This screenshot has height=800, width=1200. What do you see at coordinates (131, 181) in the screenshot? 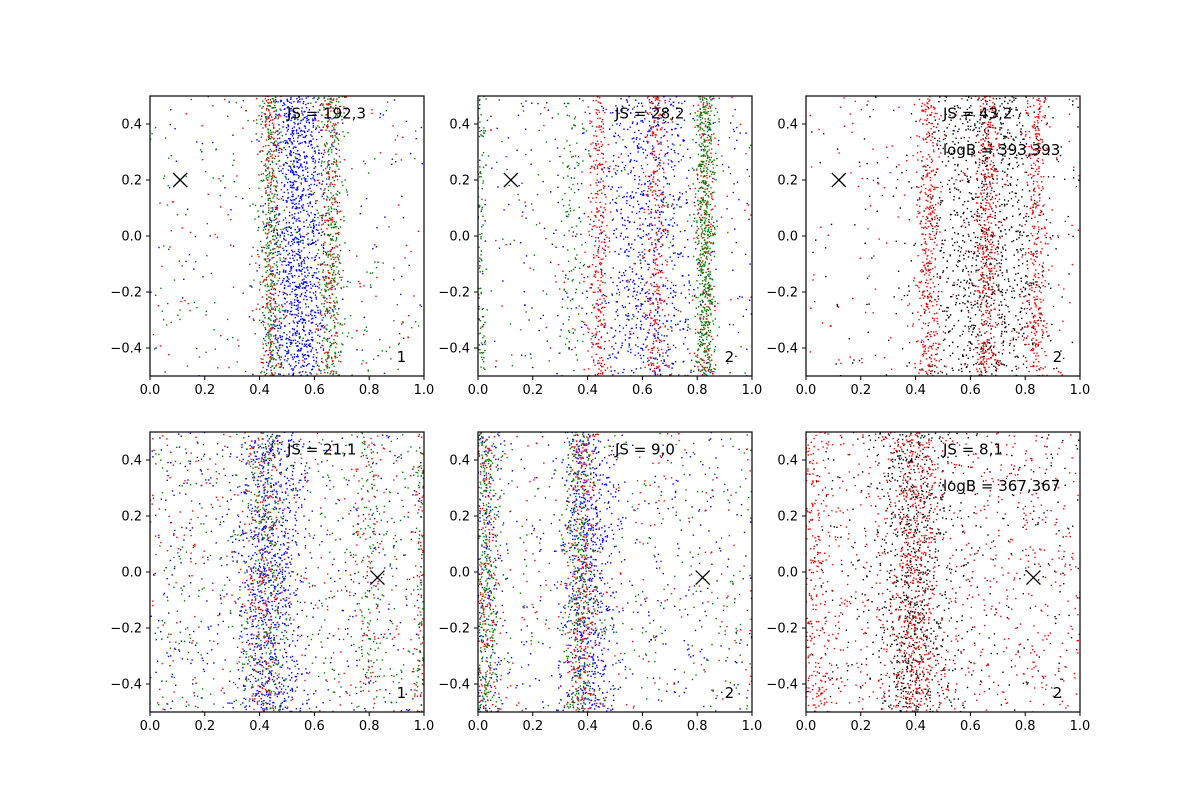
I see `y-tick-label: 0.2` at bounding box center [131, 181].